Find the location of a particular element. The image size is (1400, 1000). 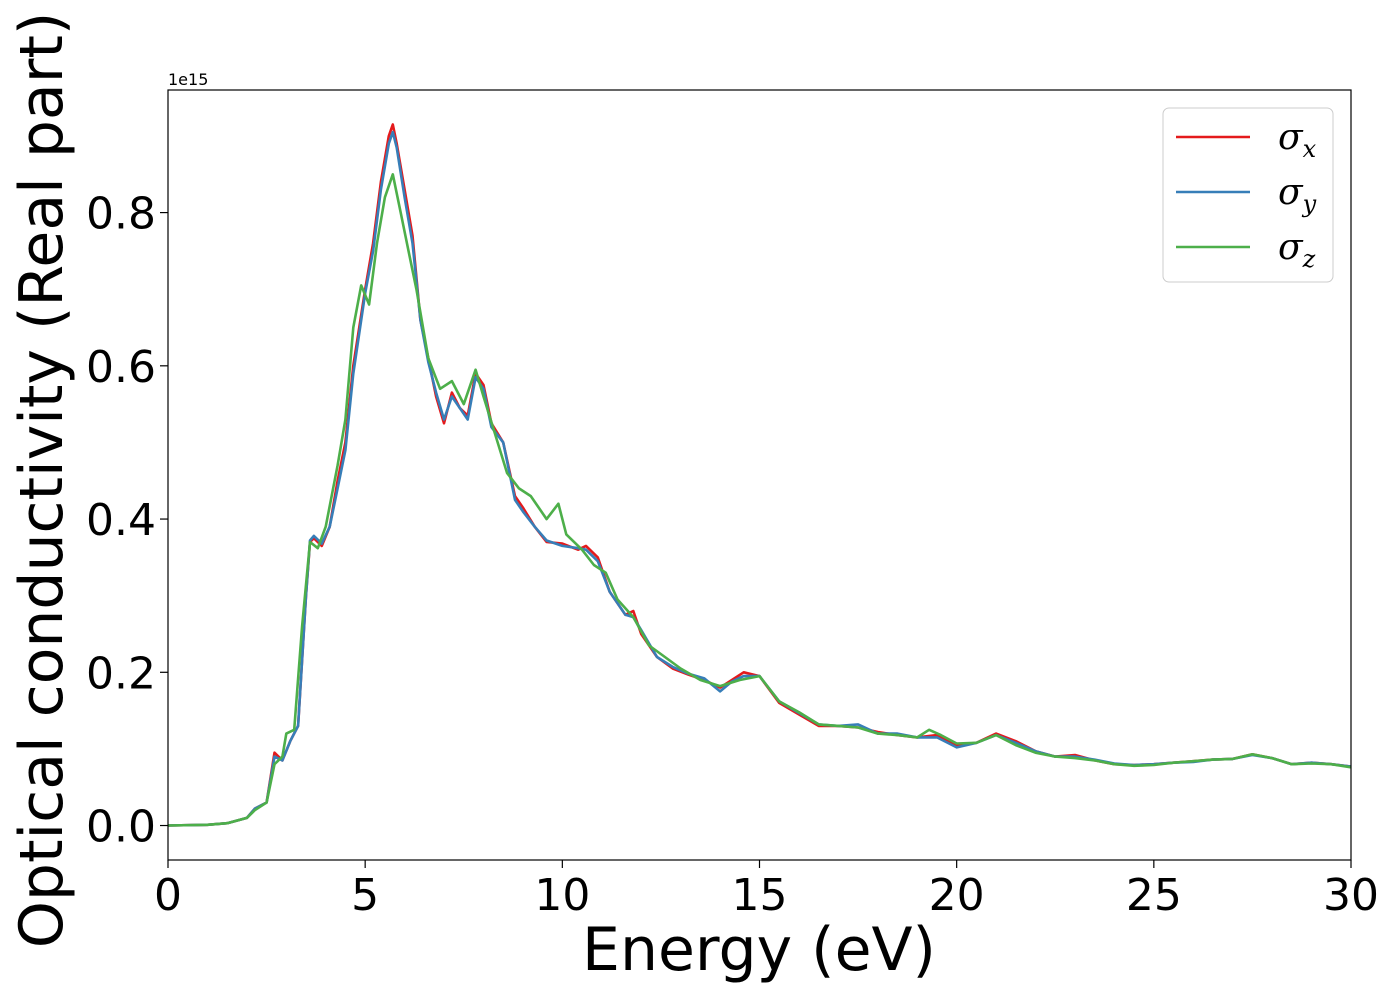

y-offset-label: 1e15 is located at coordinates (188, 79).